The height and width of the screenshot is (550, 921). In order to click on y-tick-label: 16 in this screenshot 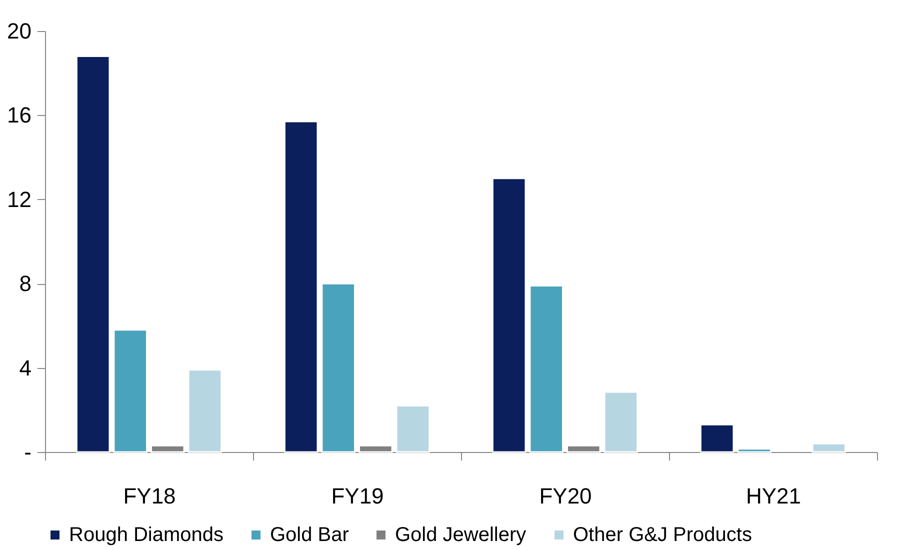, I will do `click(19, 115)`.